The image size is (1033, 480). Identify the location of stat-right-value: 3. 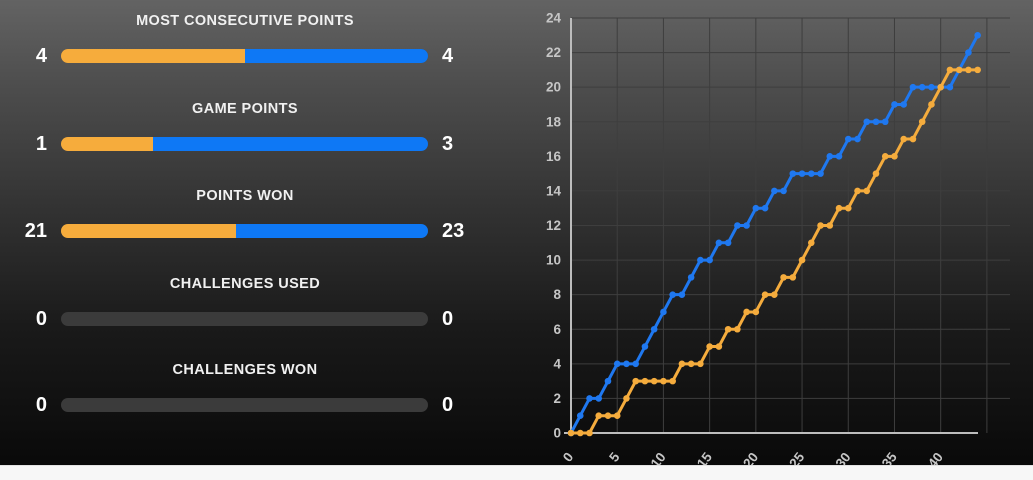
(448, 144).